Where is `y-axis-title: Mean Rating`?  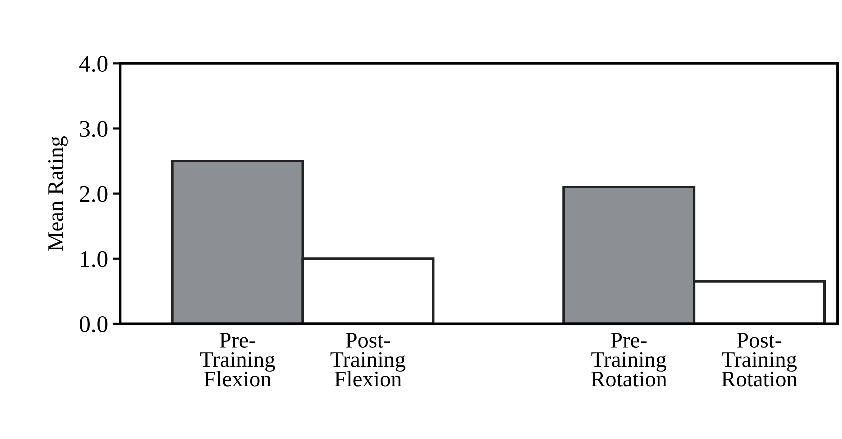
y-axis-title: Mean Rating is located at coordinates (58, 193).